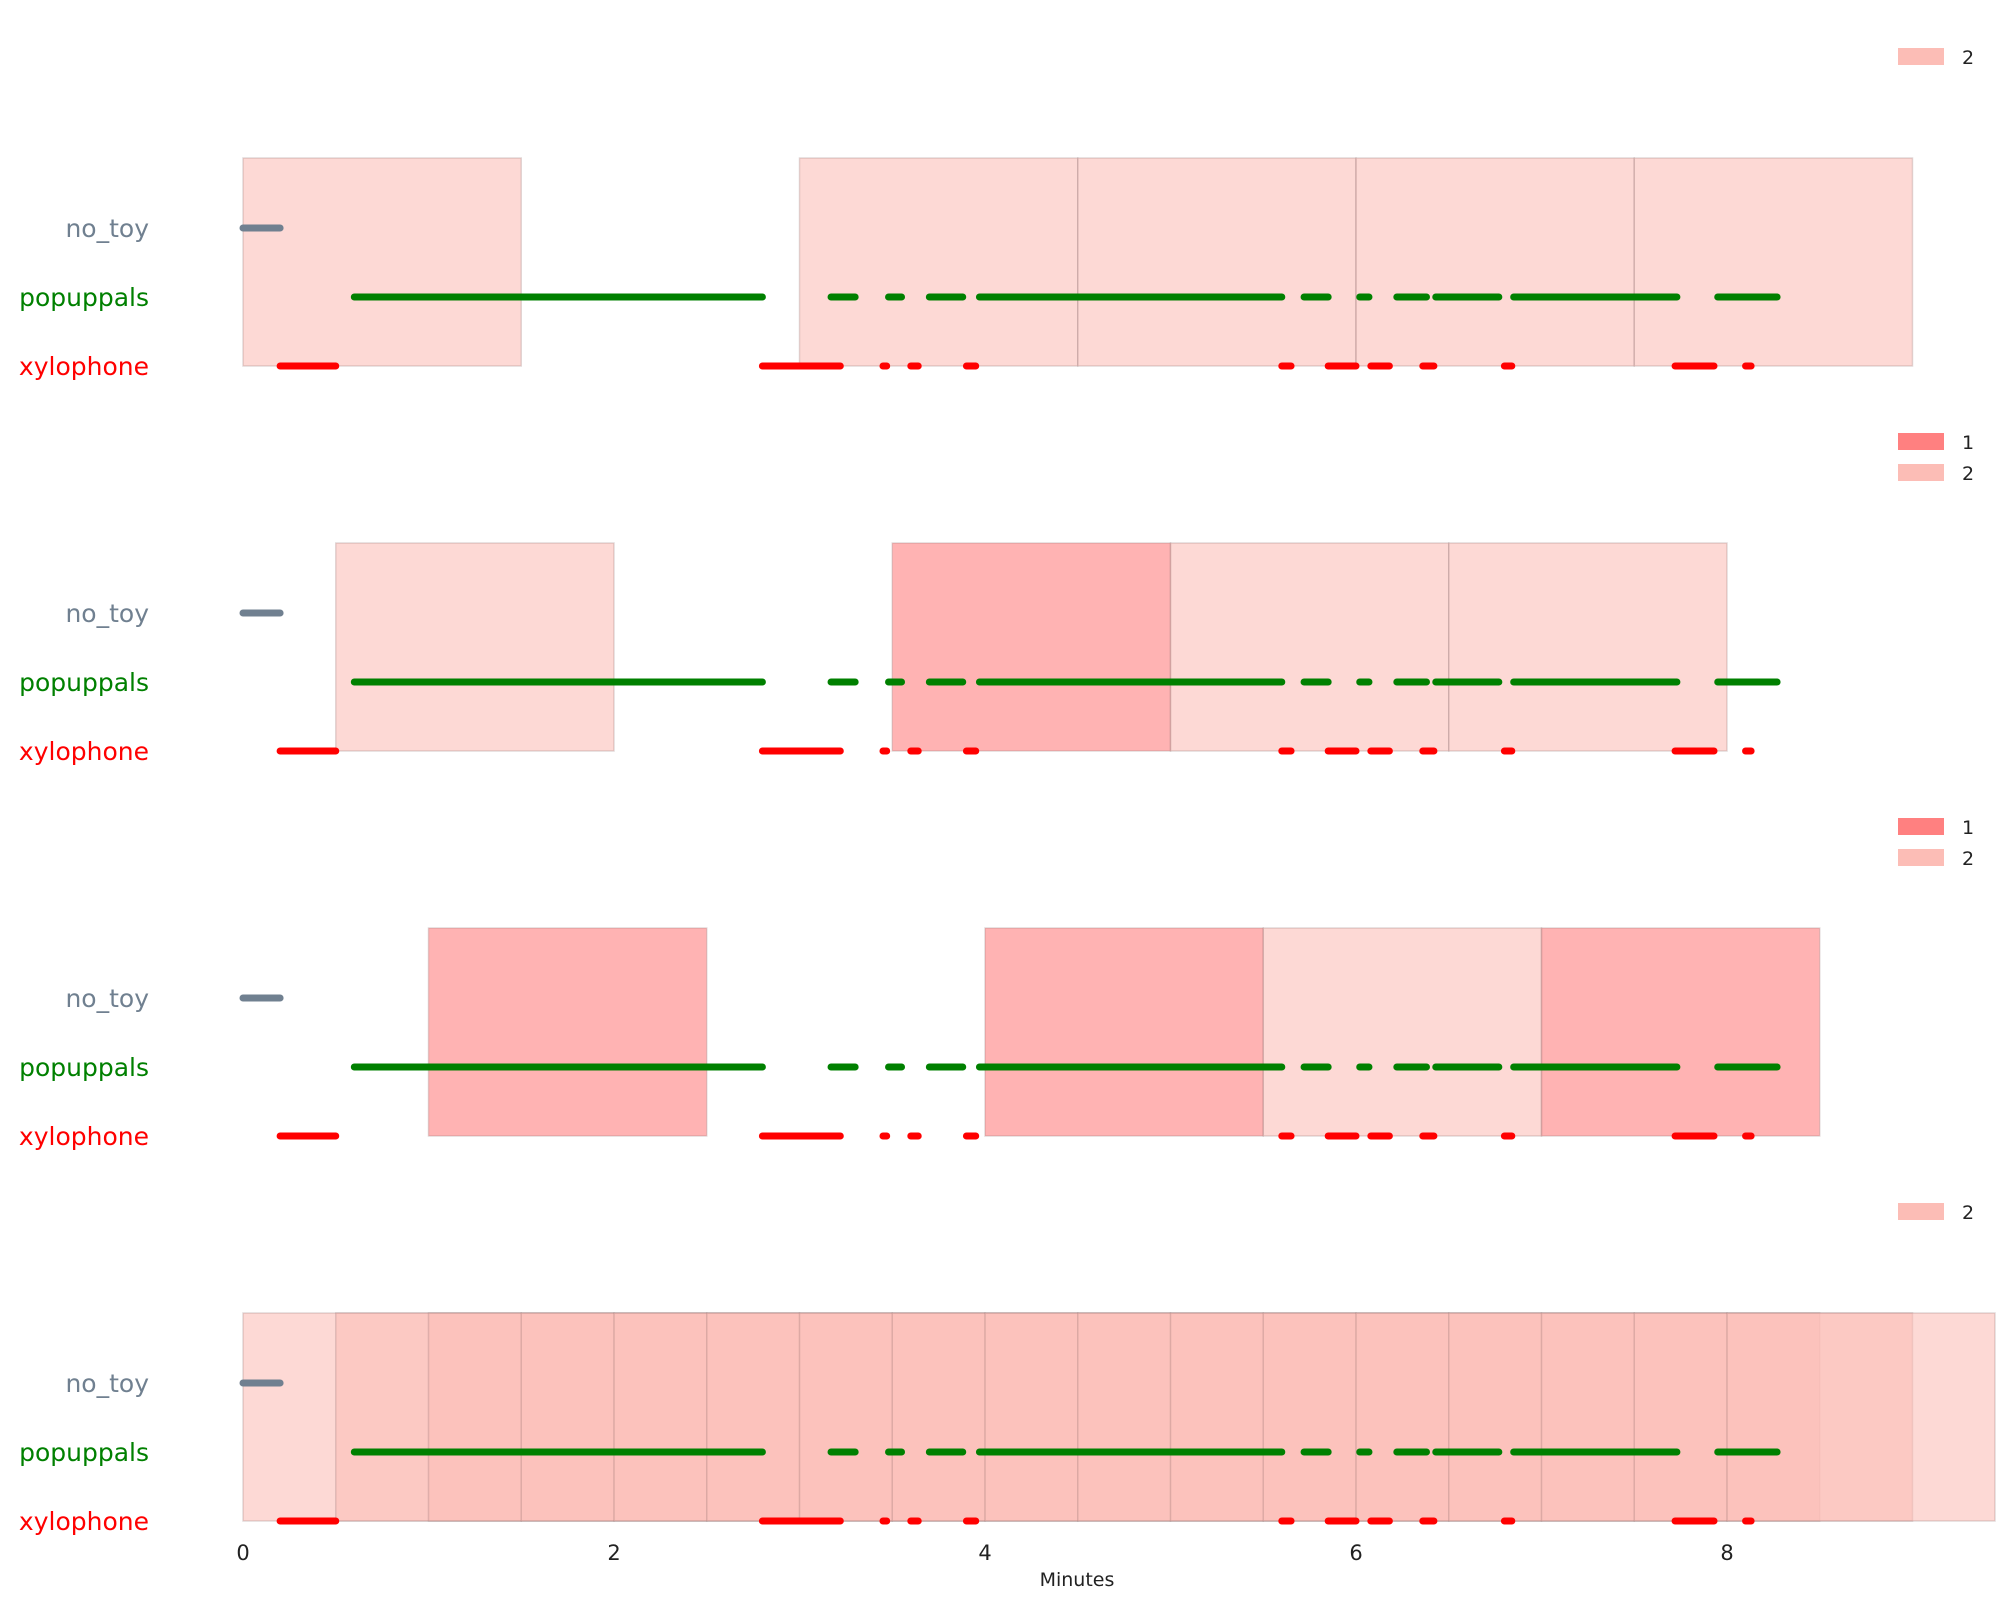 The image size is (2000, 1600). Describe the element at coordinates (242, 1553) in the screenshot. I see `x-tick-label: 0` at that location.